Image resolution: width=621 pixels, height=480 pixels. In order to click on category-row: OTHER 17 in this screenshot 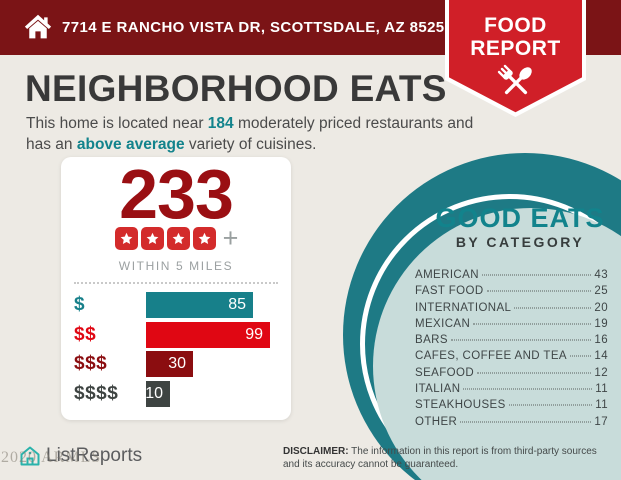, I will do `click(511, 424)`.